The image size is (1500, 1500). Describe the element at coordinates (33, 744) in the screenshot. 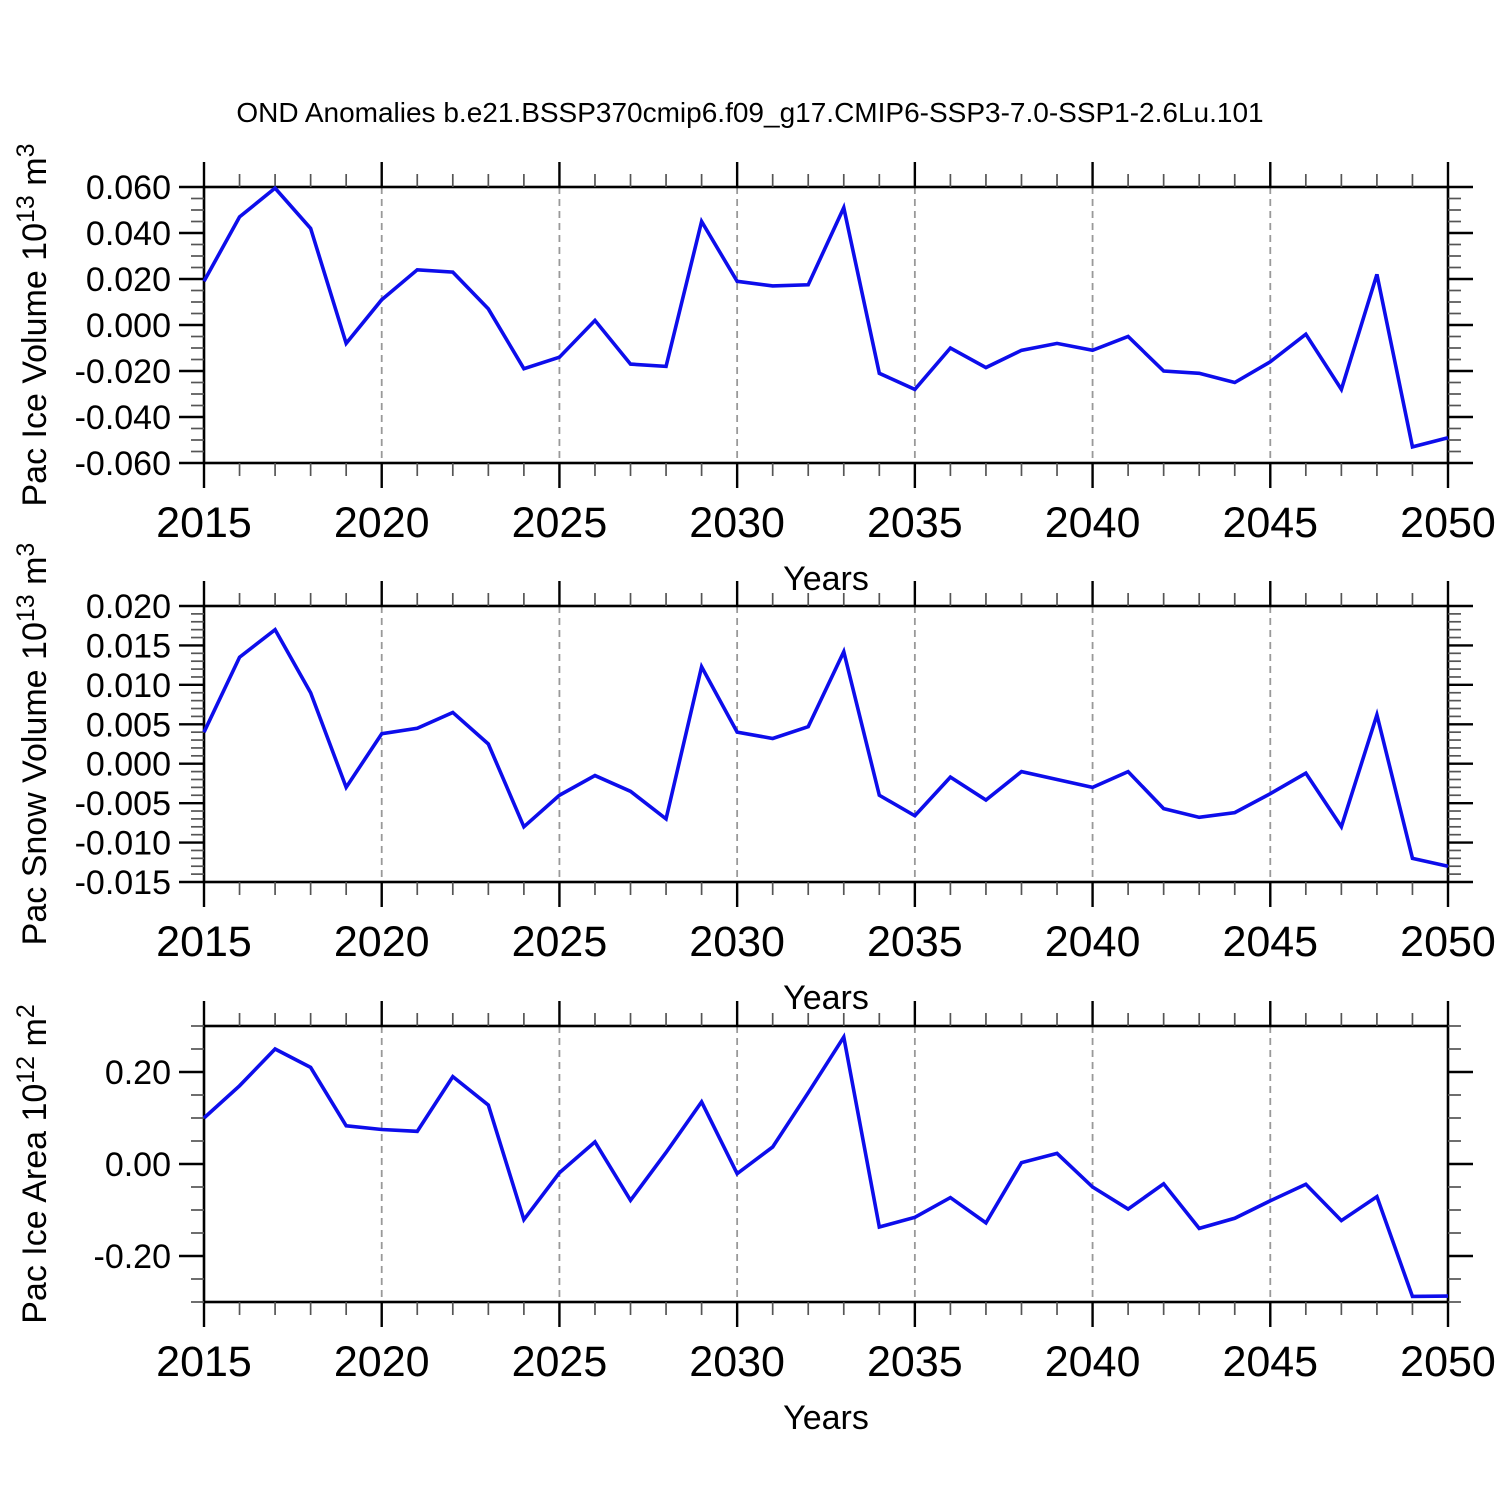

I see `y-axis-title: Pac Snow Volume 1013 m3` at that location.